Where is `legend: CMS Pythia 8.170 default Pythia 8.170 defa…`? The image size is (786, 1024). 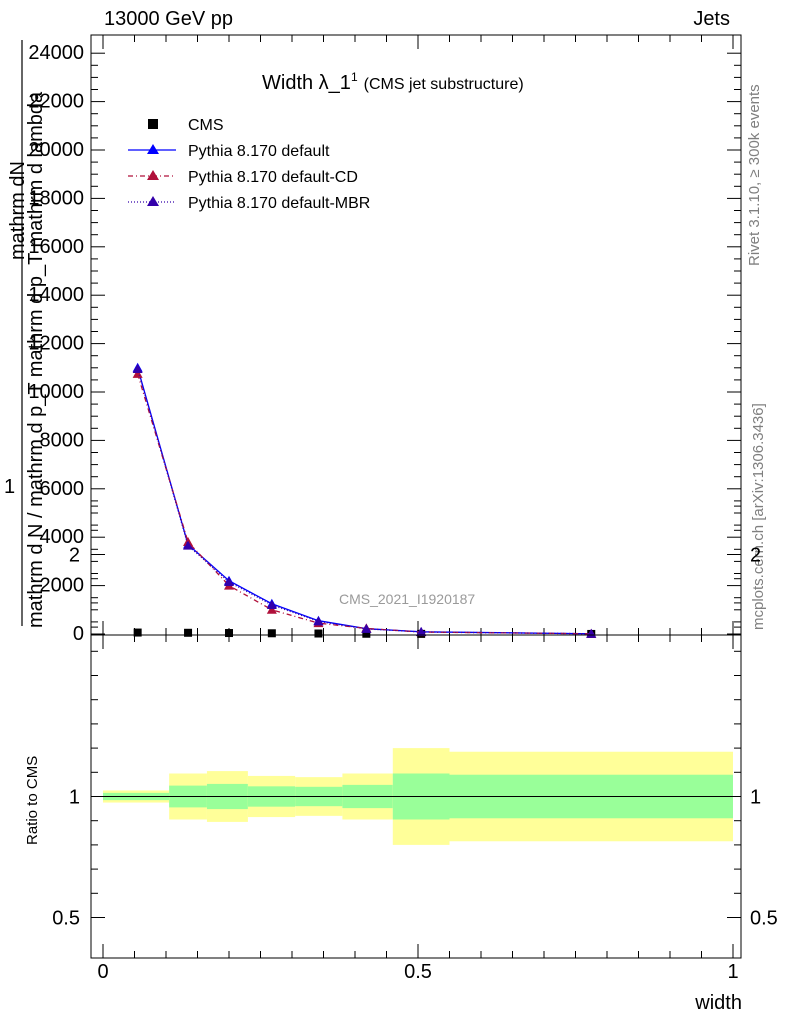
legend: CMS Pythia 8.170 default Pythia 8.170 defa… is located at coordinates (249, 164).